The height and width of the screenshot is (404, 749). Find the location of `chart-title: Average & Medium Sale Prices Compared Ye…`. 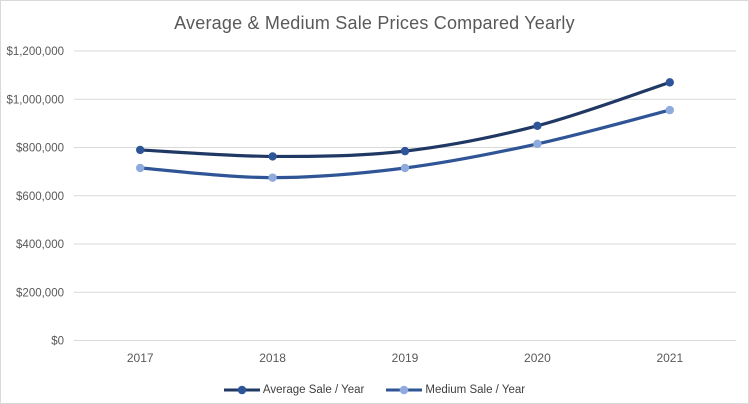

chart-title: Average & Medium Sale Prices Compared Ye… is located at coordinates (374, 23).